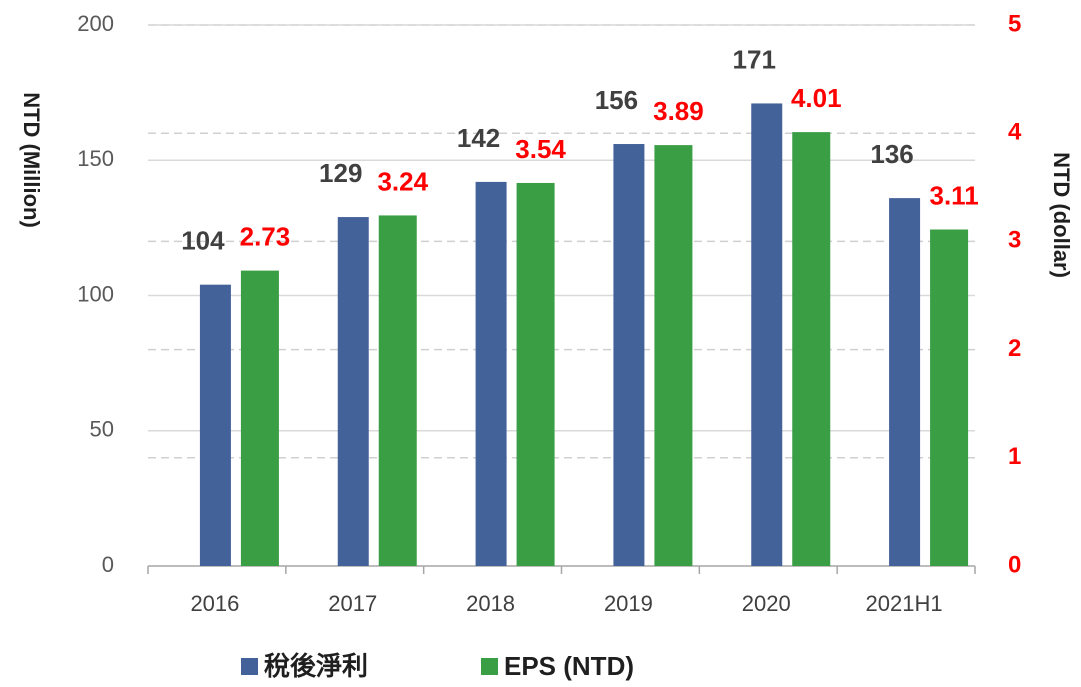 The width and height of the screenshot is (1081, 687). Describe the element at coordinates (1014, 348) in the screenshot. I see `y2-tick-label: 2` at that location.